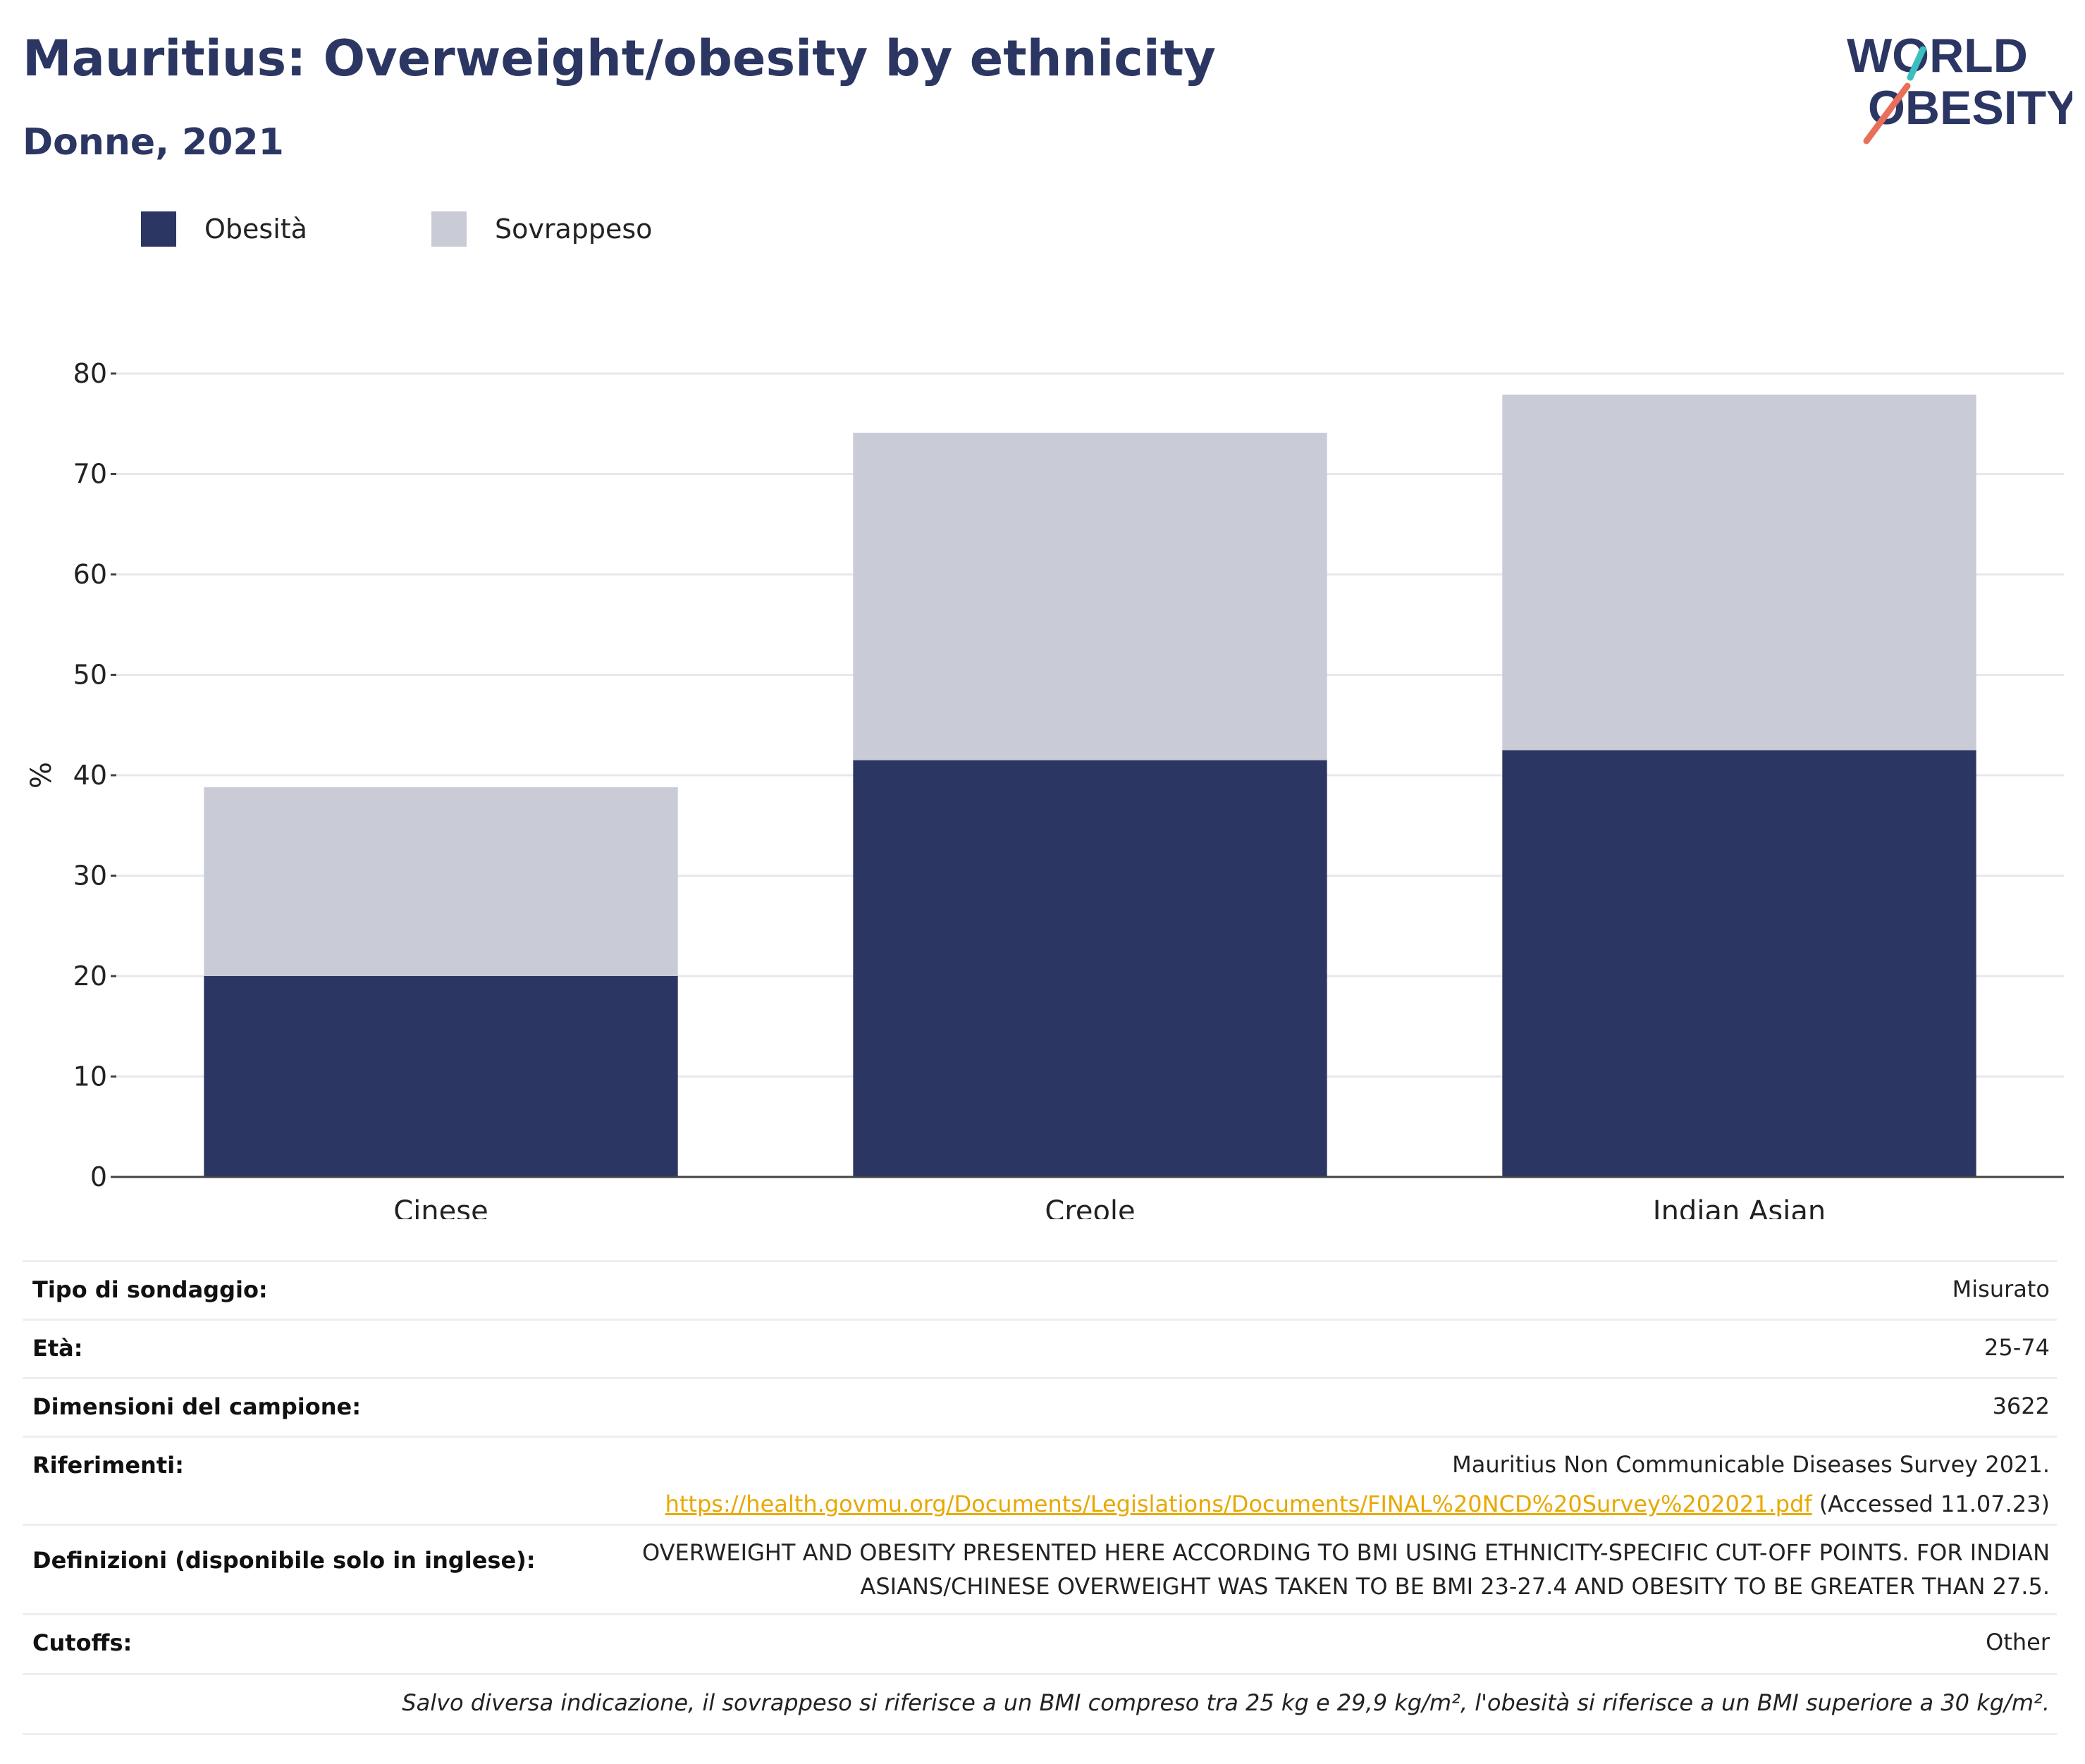 Image resolution: width=2085 pixels, height=1764 pixels. I want to click on cutoffs-label: Cutoffs:, so click(82, 1642).